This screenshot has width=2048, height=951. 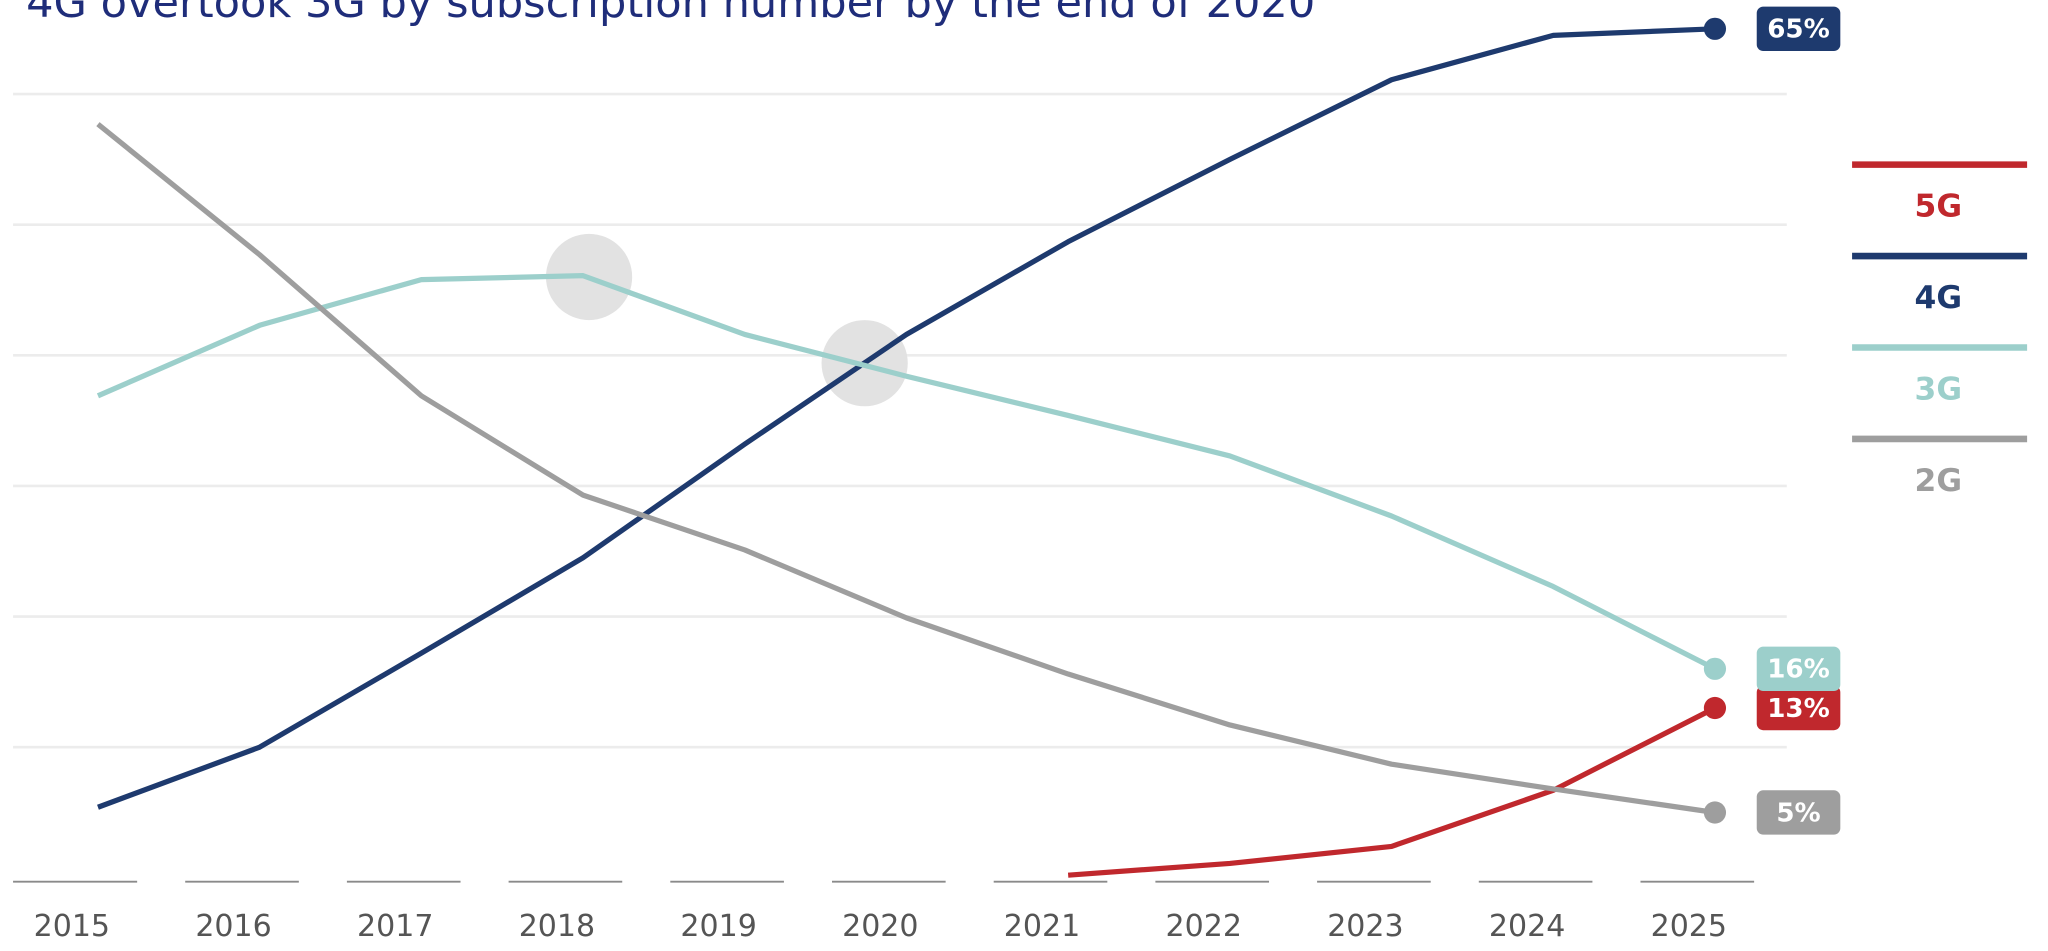 I want to click on x-tick-label: 2021, so click(x=1042, y=926).